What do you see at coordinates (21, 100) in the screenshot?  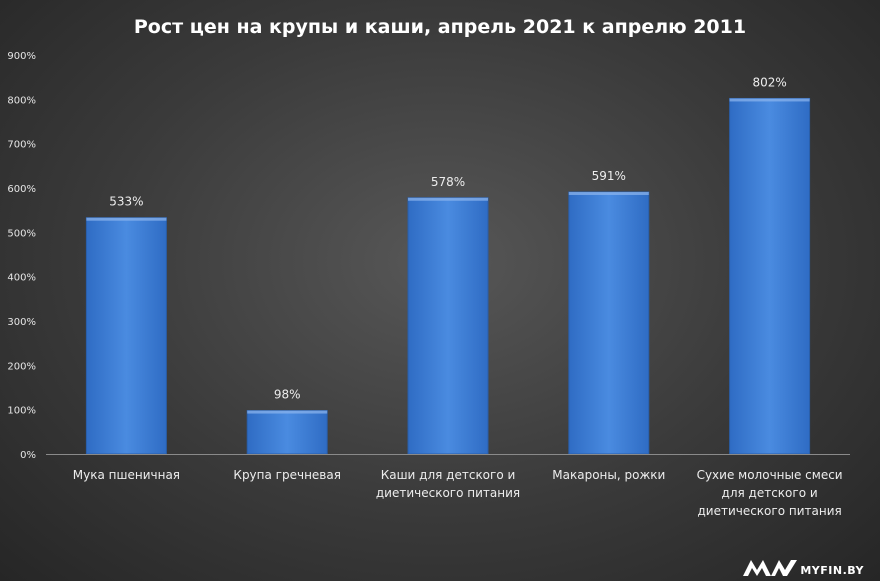 I see `y-tick-label: 800%` at bounding box center [21, 100].